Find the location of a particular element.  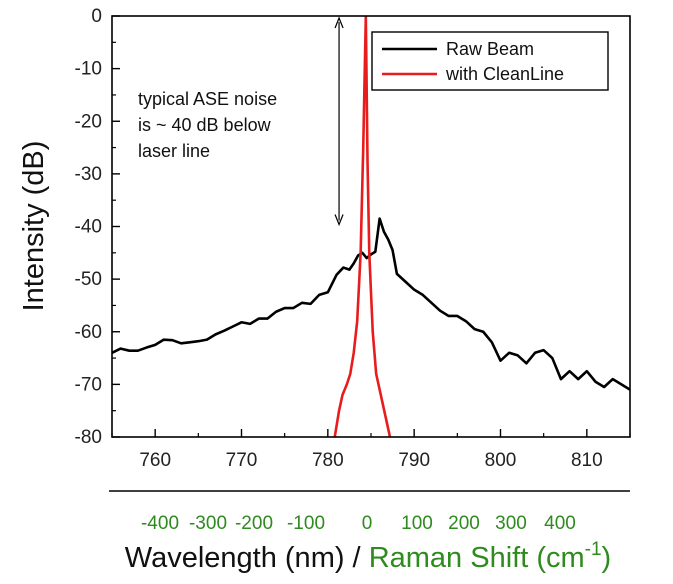

annotation-line: is ~ 40 dB below is located at coordinates (205, 125).